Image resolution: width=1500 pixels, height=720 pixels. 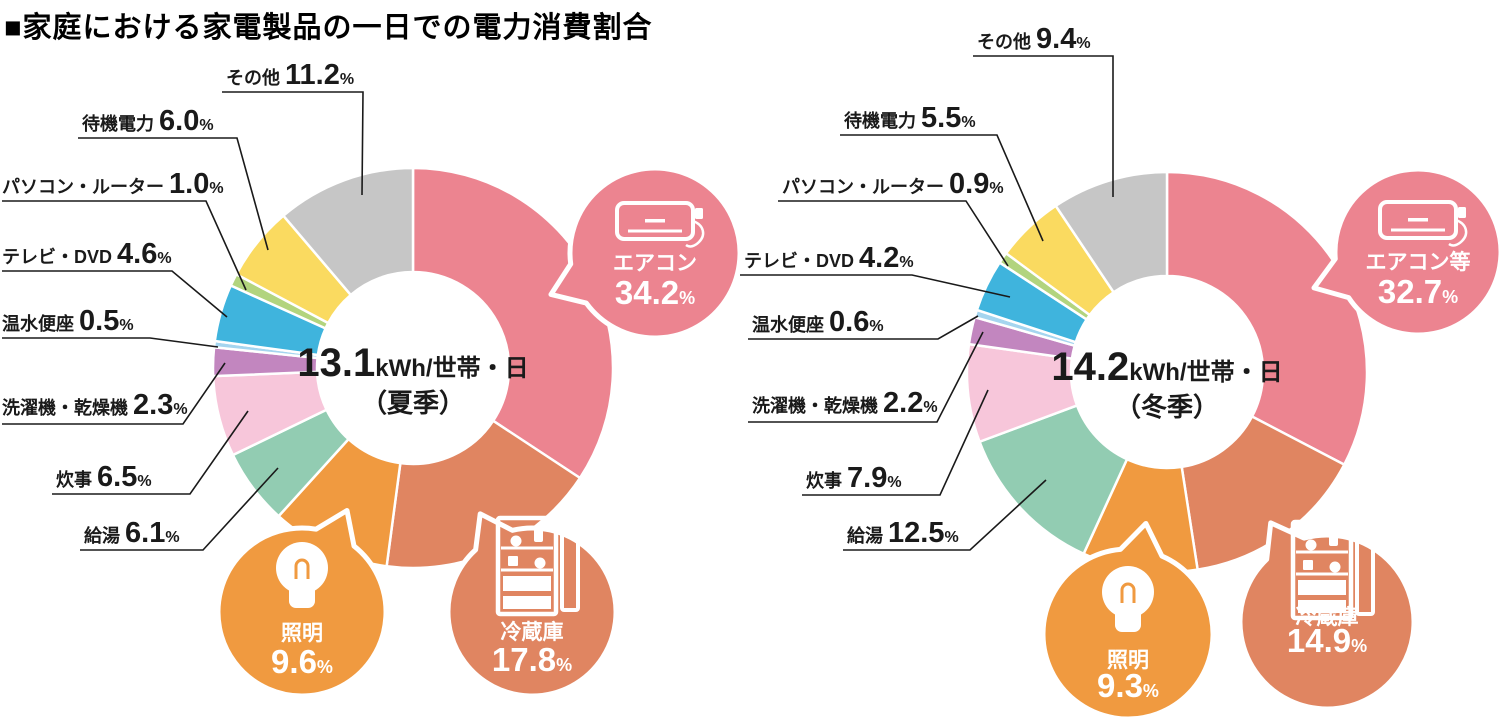 I want to click on donut-segment-エアコン, so click(x=513, y=323).